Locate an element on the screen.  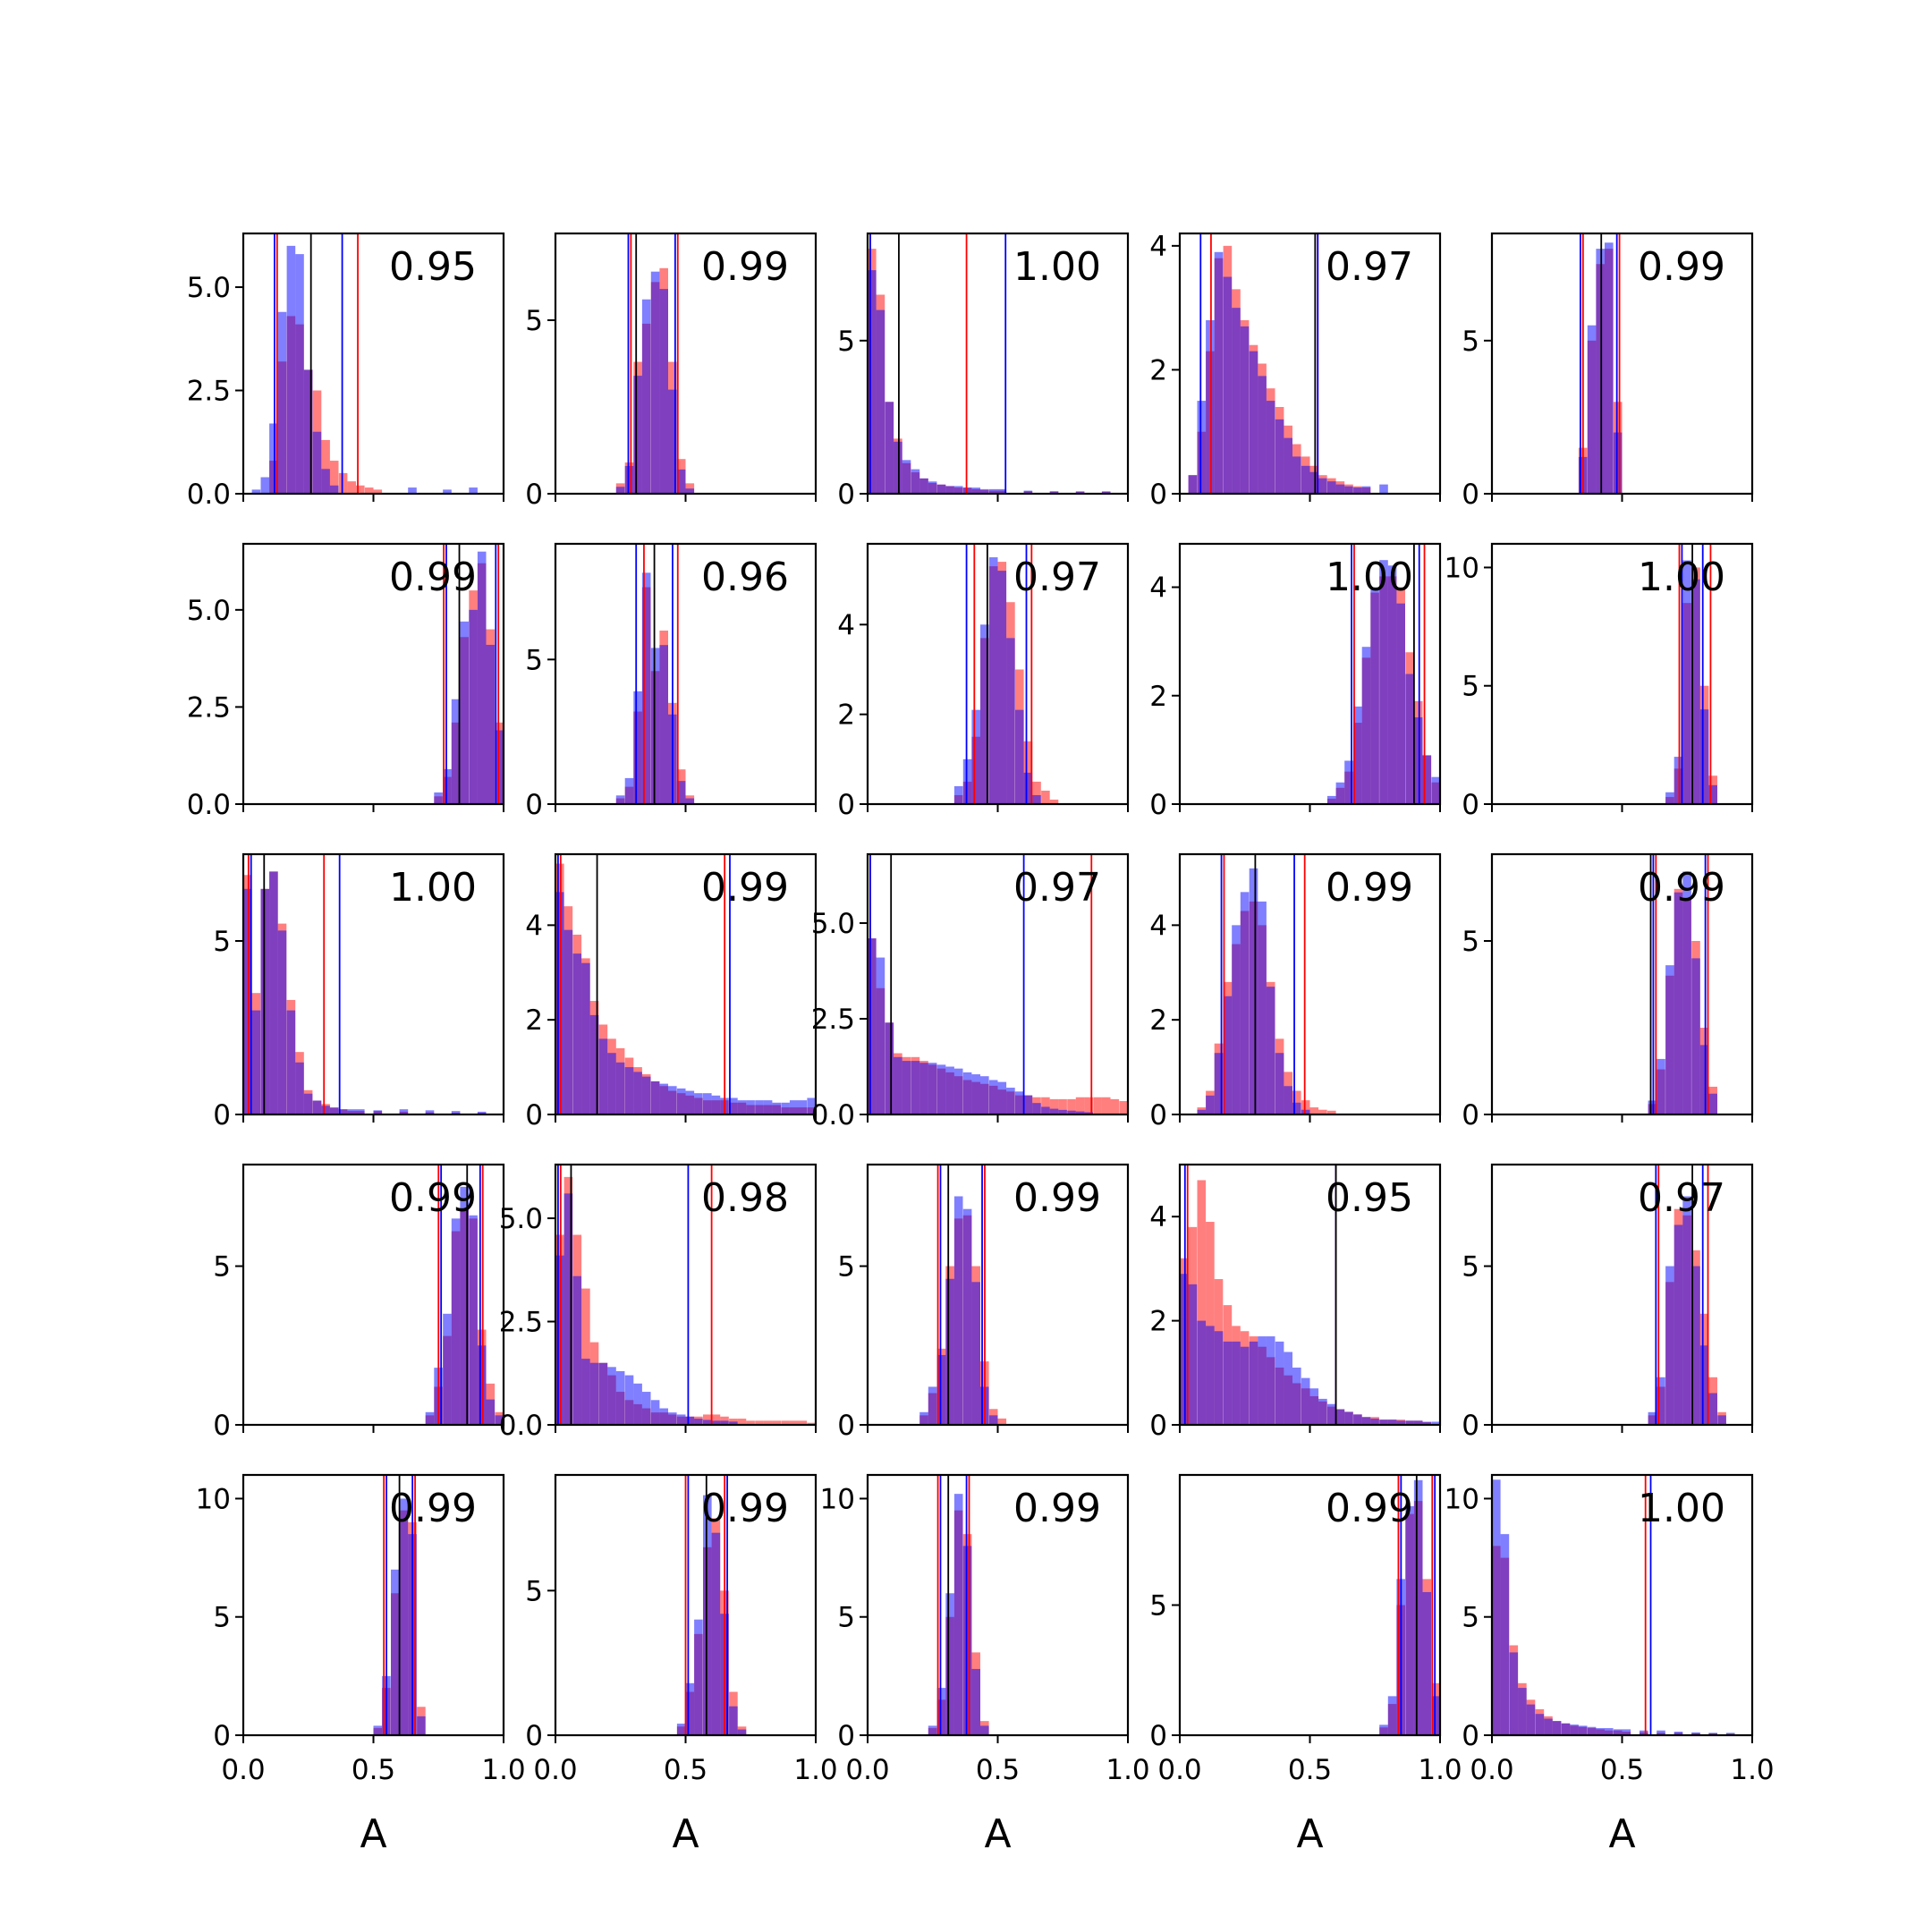
subplot-3-2: 0 2 4 0.99 is located at coordinates (671, 991).